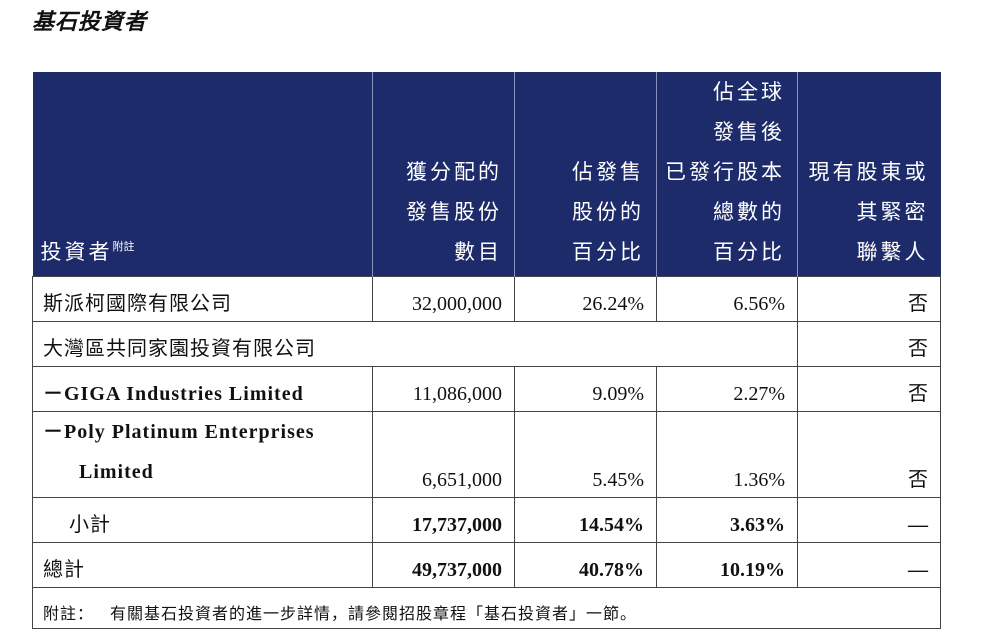  Describe the element at coordinates (478, 252) in the screenshot. I see `header-line: 數目` at that location.